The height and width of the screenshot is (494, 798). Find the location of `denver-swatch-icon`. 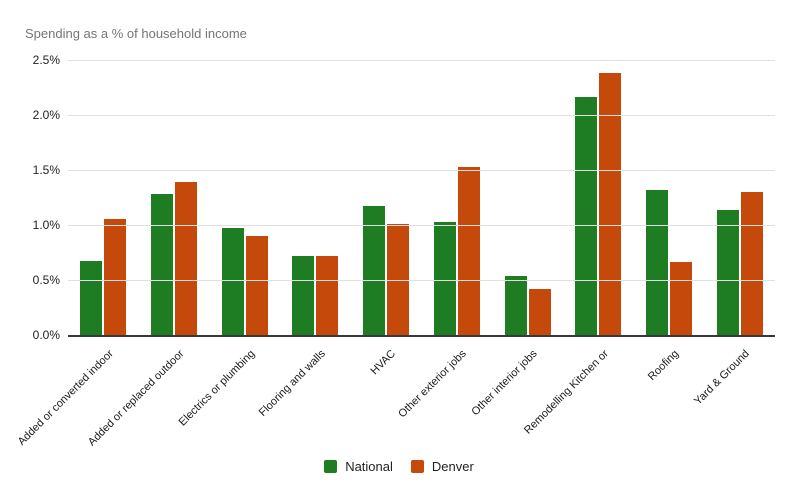

denver-swatch-icon is located at coordinates (417, 466).